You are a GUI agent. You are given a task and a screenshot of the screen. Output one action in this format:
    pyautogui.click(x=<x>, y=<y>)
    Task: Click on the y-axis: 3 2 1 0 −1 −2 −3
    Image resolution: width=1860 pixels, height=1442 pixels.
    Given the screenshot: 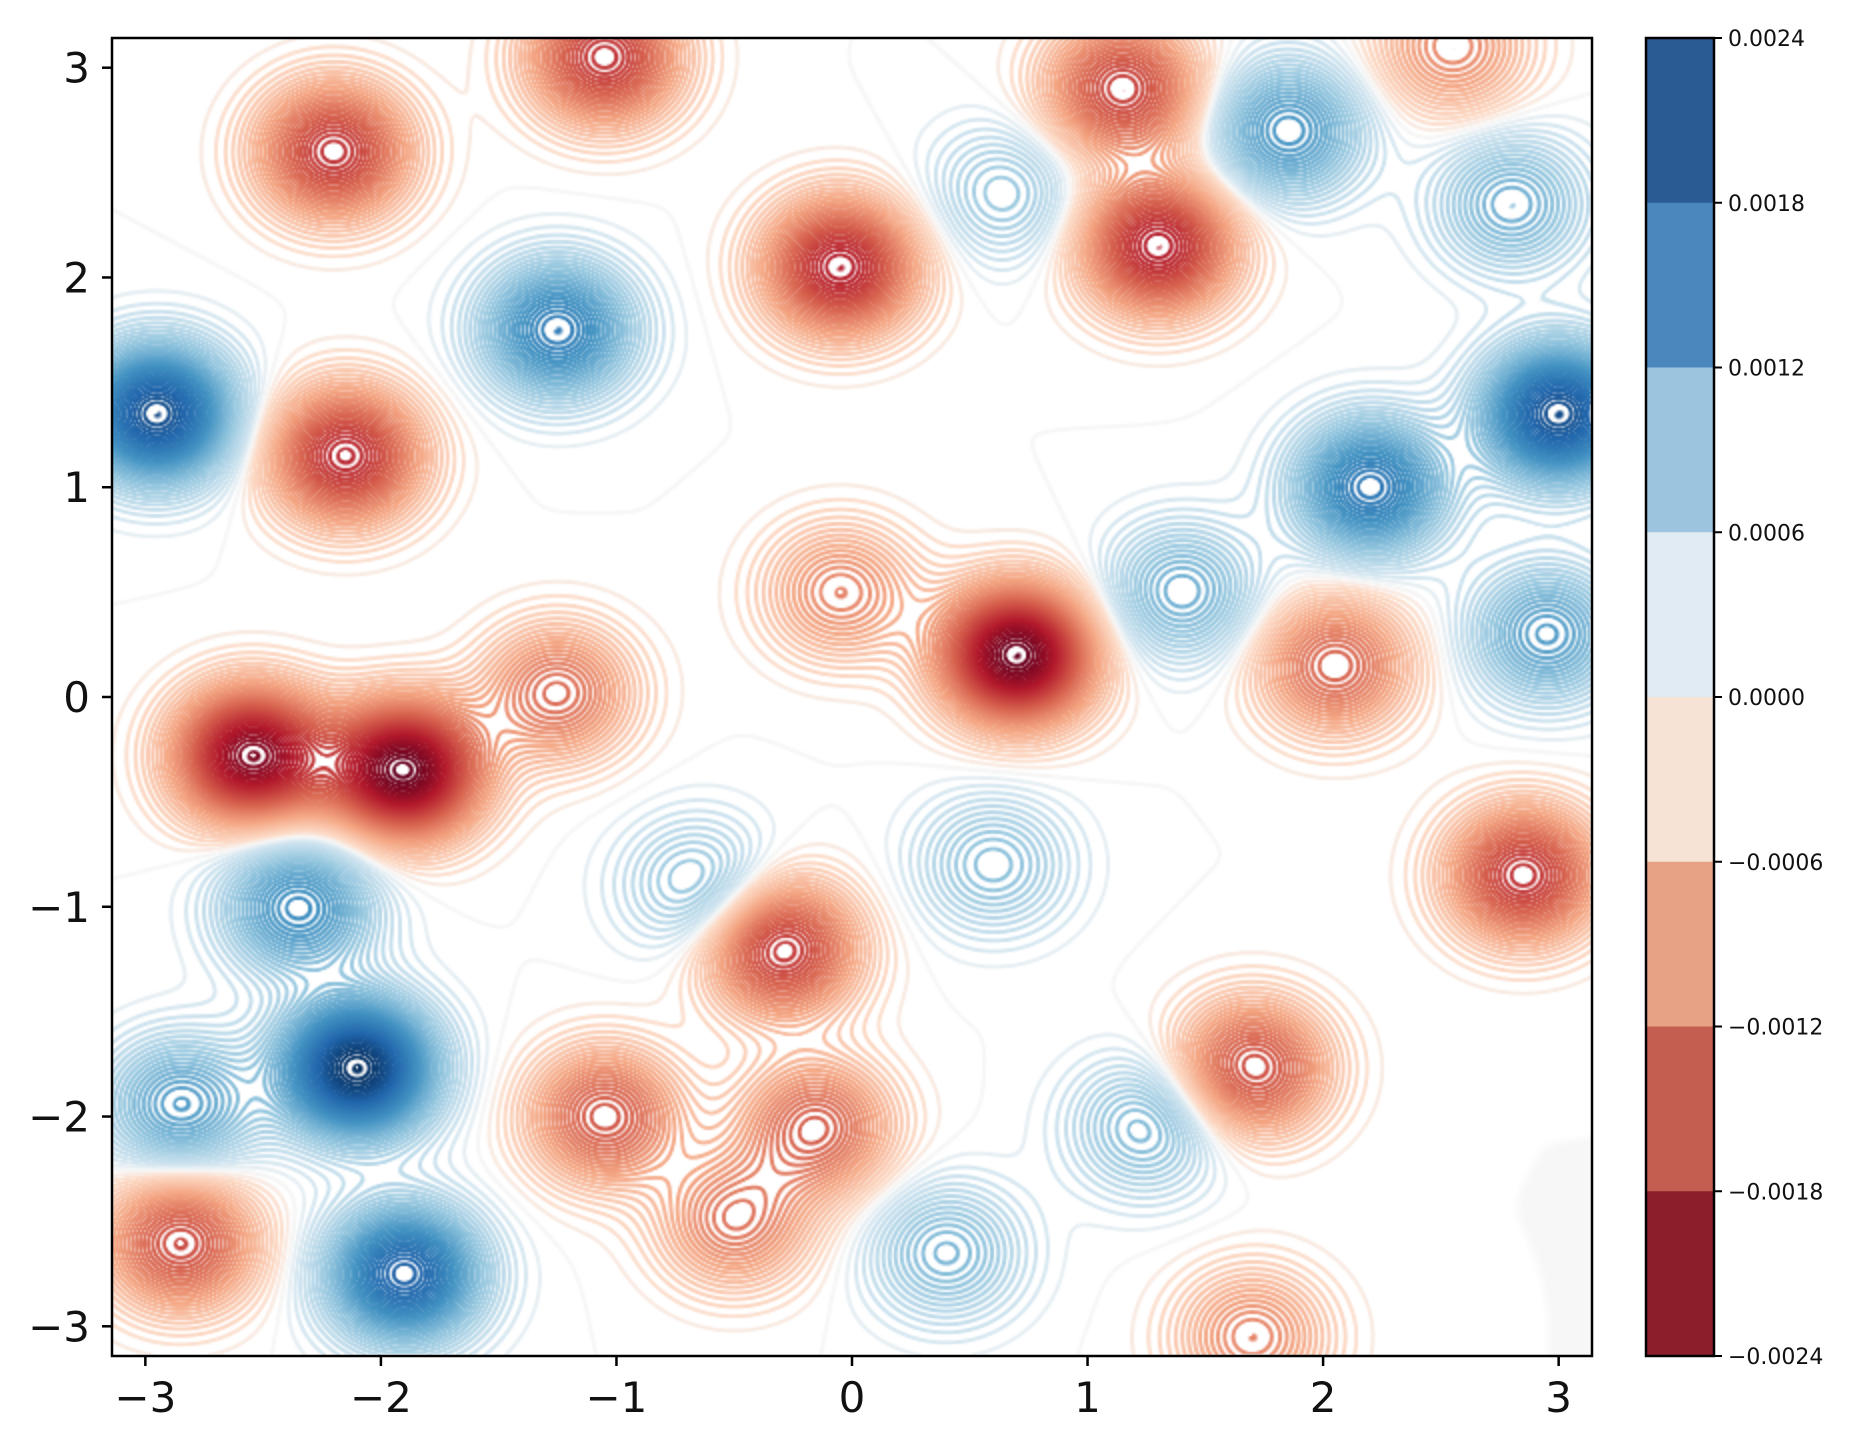 What is the action you would take?
    pyautogui.click(x=70, y=697)
    